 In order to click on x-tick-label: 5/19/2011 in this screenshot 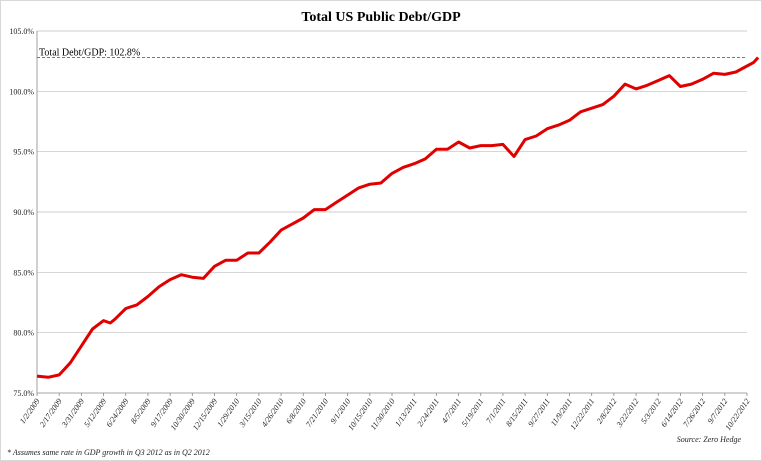, I will do `click(473, 412)`.